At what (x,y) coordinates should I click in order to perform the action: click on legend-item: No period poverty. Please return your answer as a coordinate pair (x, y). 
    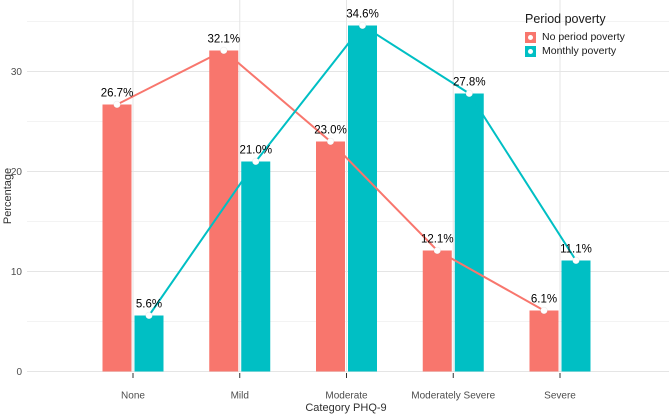
    Looking at the image, I should click on (575, 37).